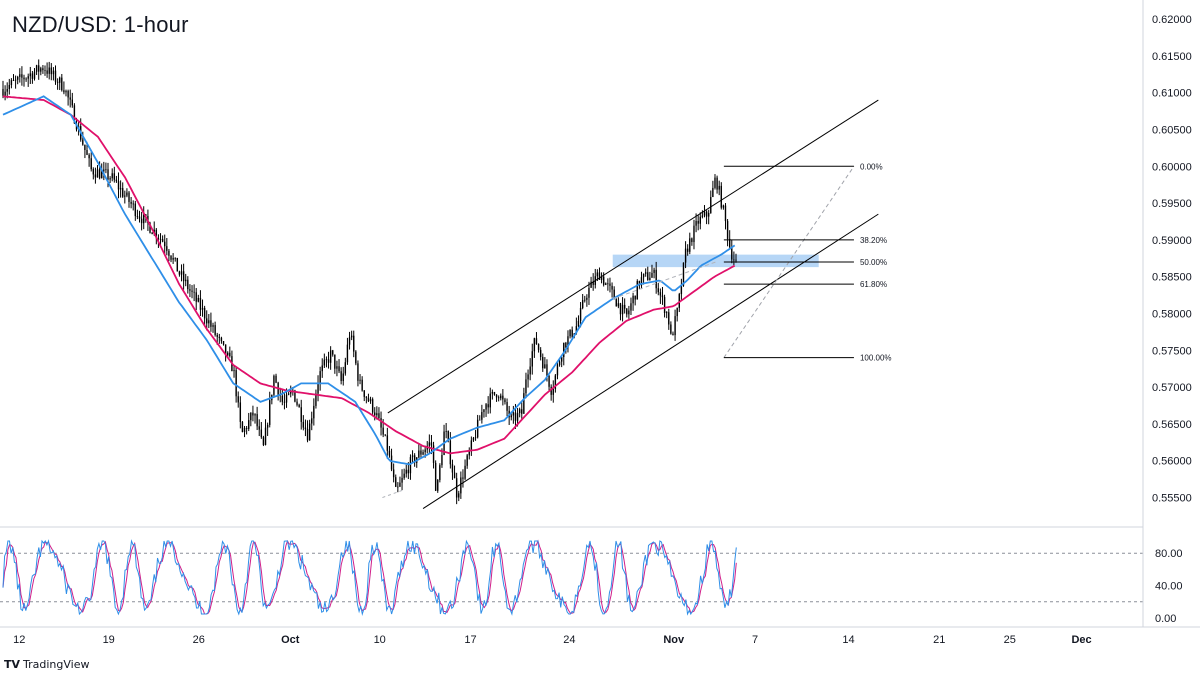  What do you see at coordinates (1172, 241) in the screenshot?
I see `price-tick-label: 0.59000` at bounding box center [1172, 241].